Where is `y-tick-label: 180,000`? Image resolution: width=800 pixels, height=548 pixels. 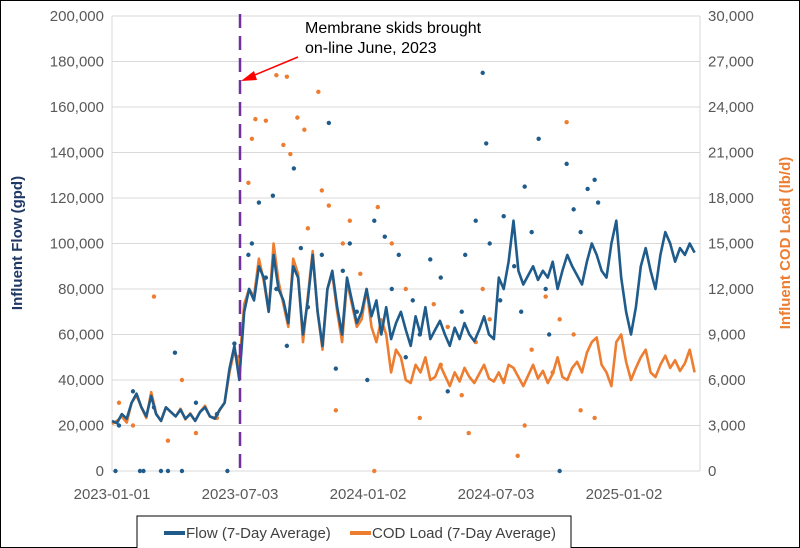 y-tick-label: 180,000 is located at coordinates (77, 62).